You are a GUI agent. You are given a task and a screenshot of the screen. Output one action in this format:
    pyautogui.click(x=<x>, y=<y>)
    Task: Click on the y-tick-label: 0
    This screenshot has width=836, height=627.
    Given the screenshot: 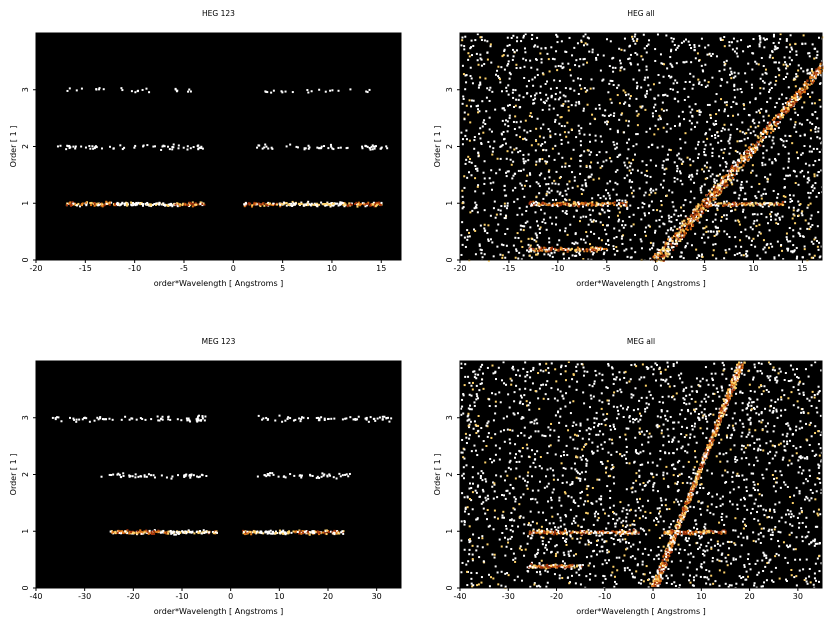 What is the action you would take?
    pyautogui.click(x=449, y=259)
    